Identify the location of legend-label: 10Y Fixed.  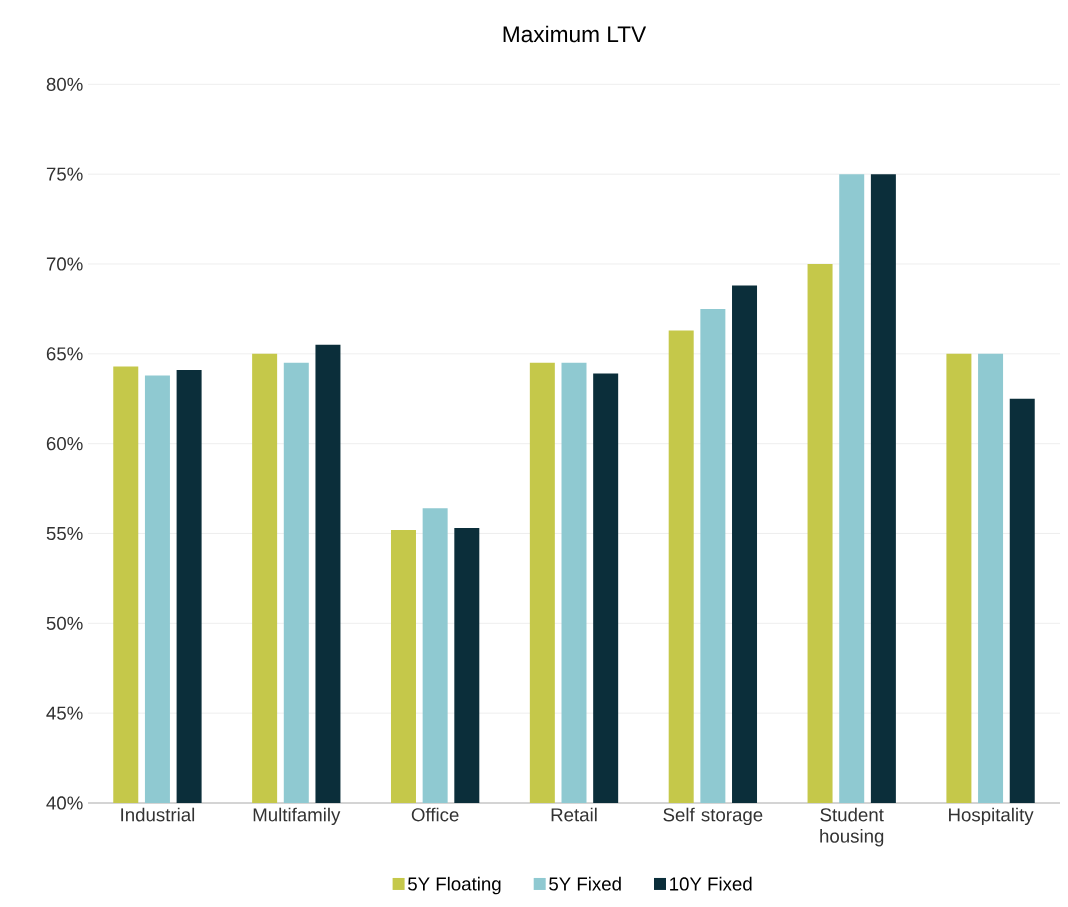
(711, 883).